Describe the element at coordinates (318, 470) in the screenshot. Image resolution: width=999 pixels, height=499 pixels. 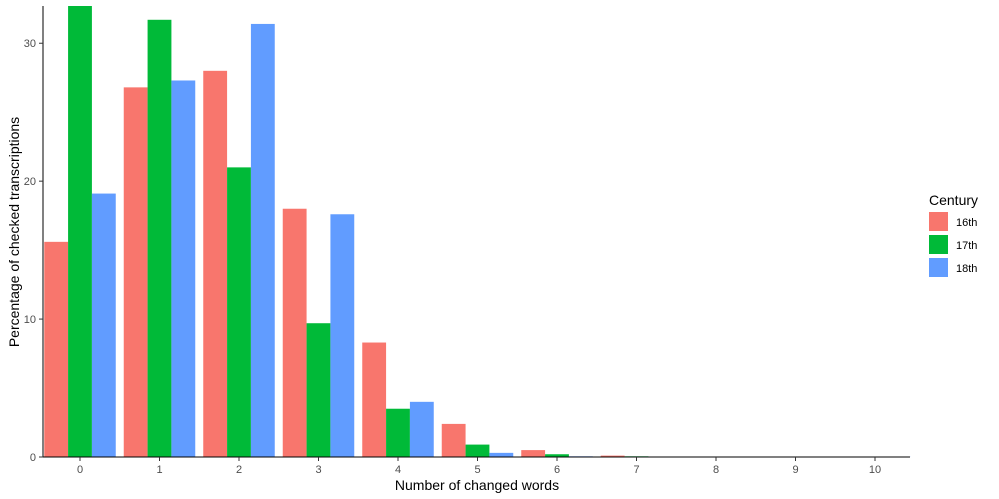
I see `x-tick-label: 3` at that location.